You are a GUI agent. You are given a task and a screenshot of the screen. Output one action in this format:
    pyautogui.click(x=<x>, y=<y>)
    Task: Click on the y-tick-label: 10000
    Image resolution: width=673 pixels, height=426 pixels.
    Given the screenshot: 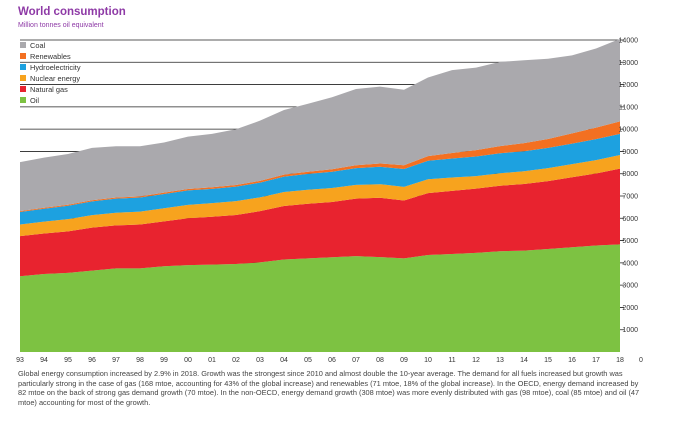 What is the action you would take?
    pyautogui.click(x=629, y=130)
    